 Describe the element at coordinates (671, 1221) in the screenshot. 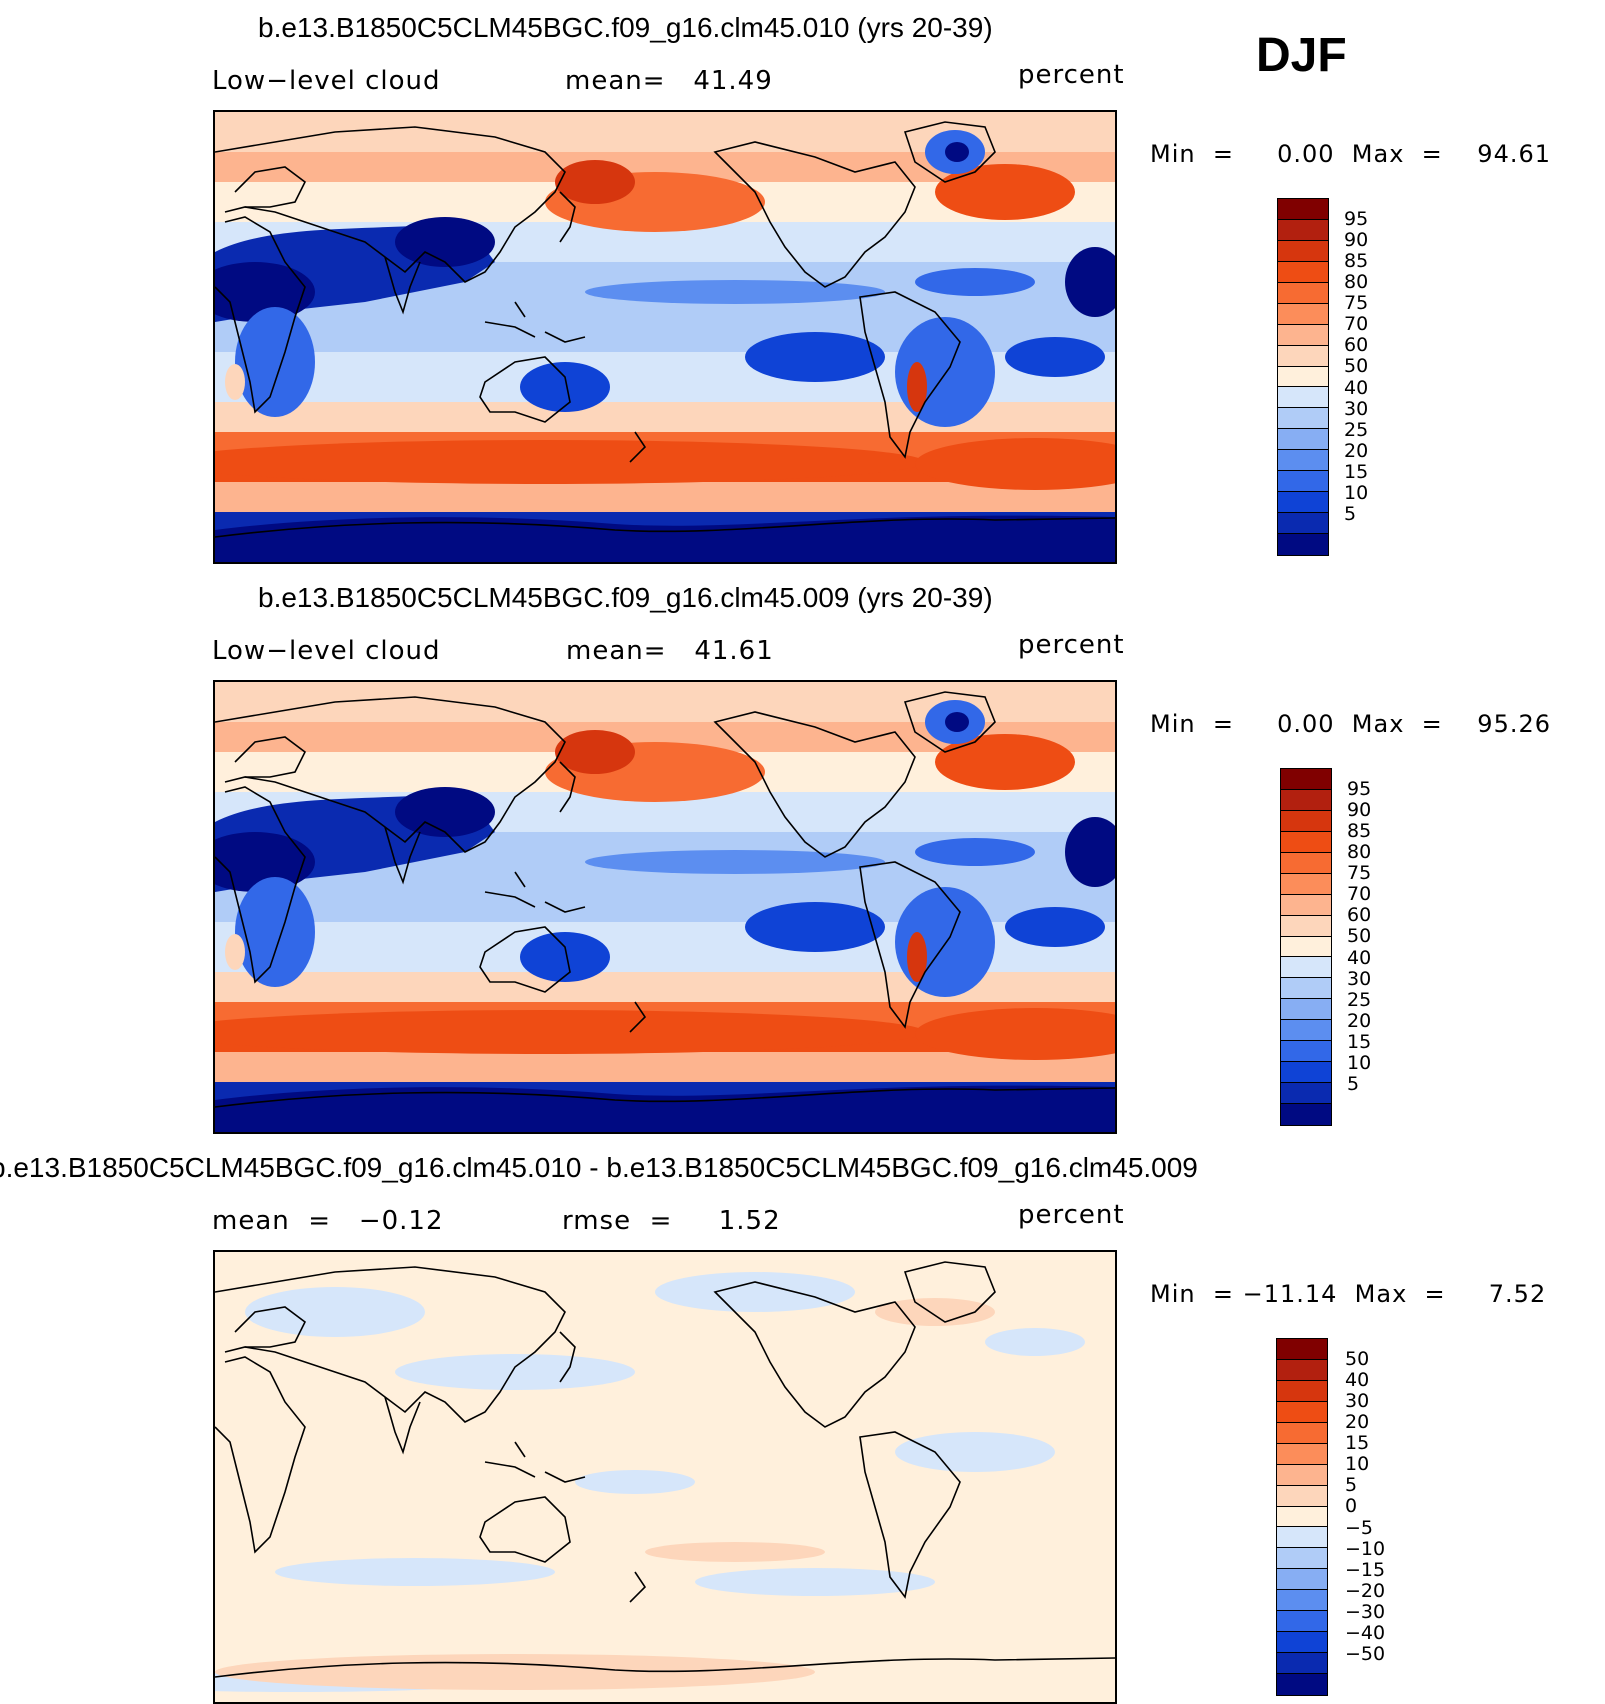

I see `panel-3-rmse-label: rmse = 1.52` at that location.